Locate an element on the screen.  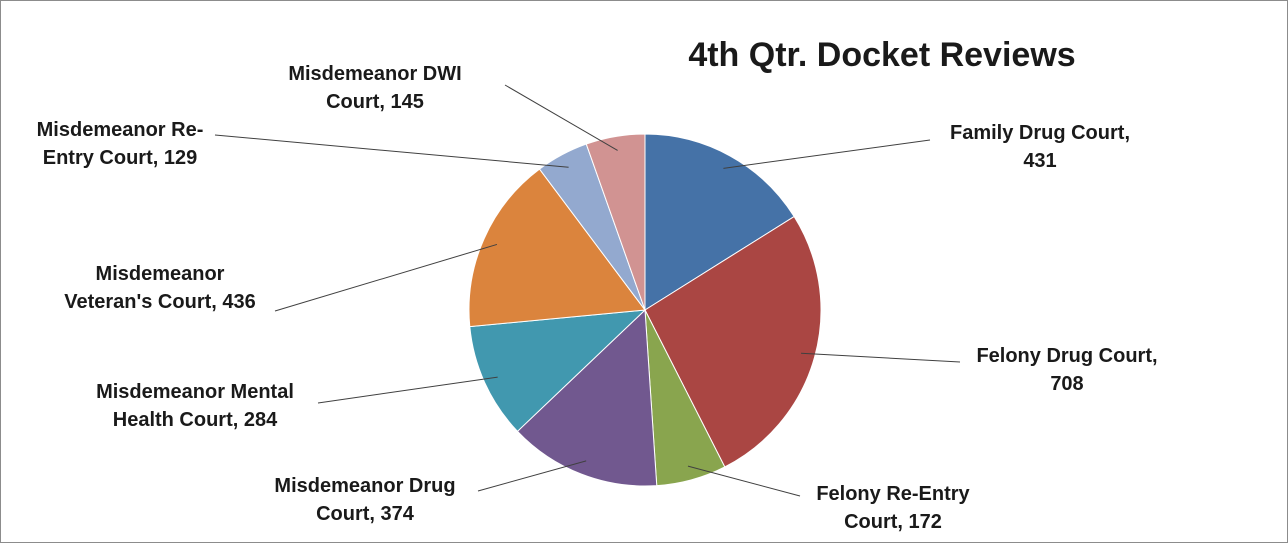
data-label-misdemeanor-re-entry-court-129: Misdemeanor Re-Entry Court, 129 is located at coordinates (120, 144).